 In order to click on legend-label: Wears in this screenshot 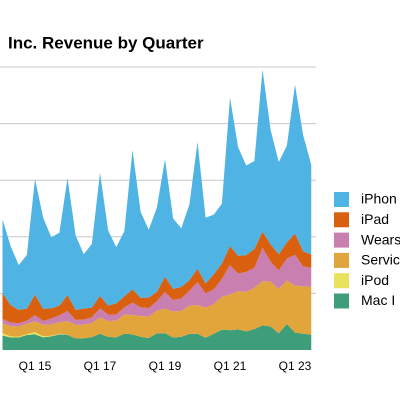, I will do `click(380, 239)`.